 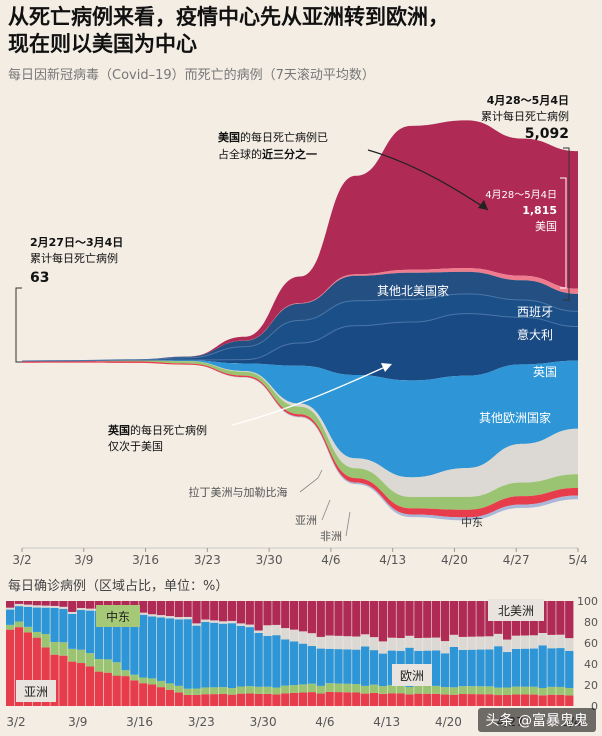 What do you see at coordinates (289, 154) in the screenshot?
I see `us-share-2b: 近三分之一` at bounding box center [289, 154].